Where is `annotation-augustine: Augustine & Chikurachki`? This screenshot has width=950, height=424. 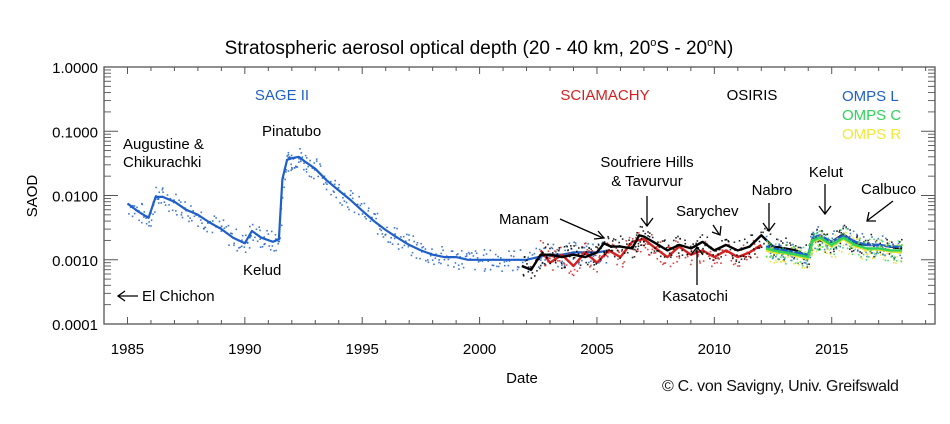
annotation-augustine: Augustine & Chikurachki is located at coordinates (163, 153).